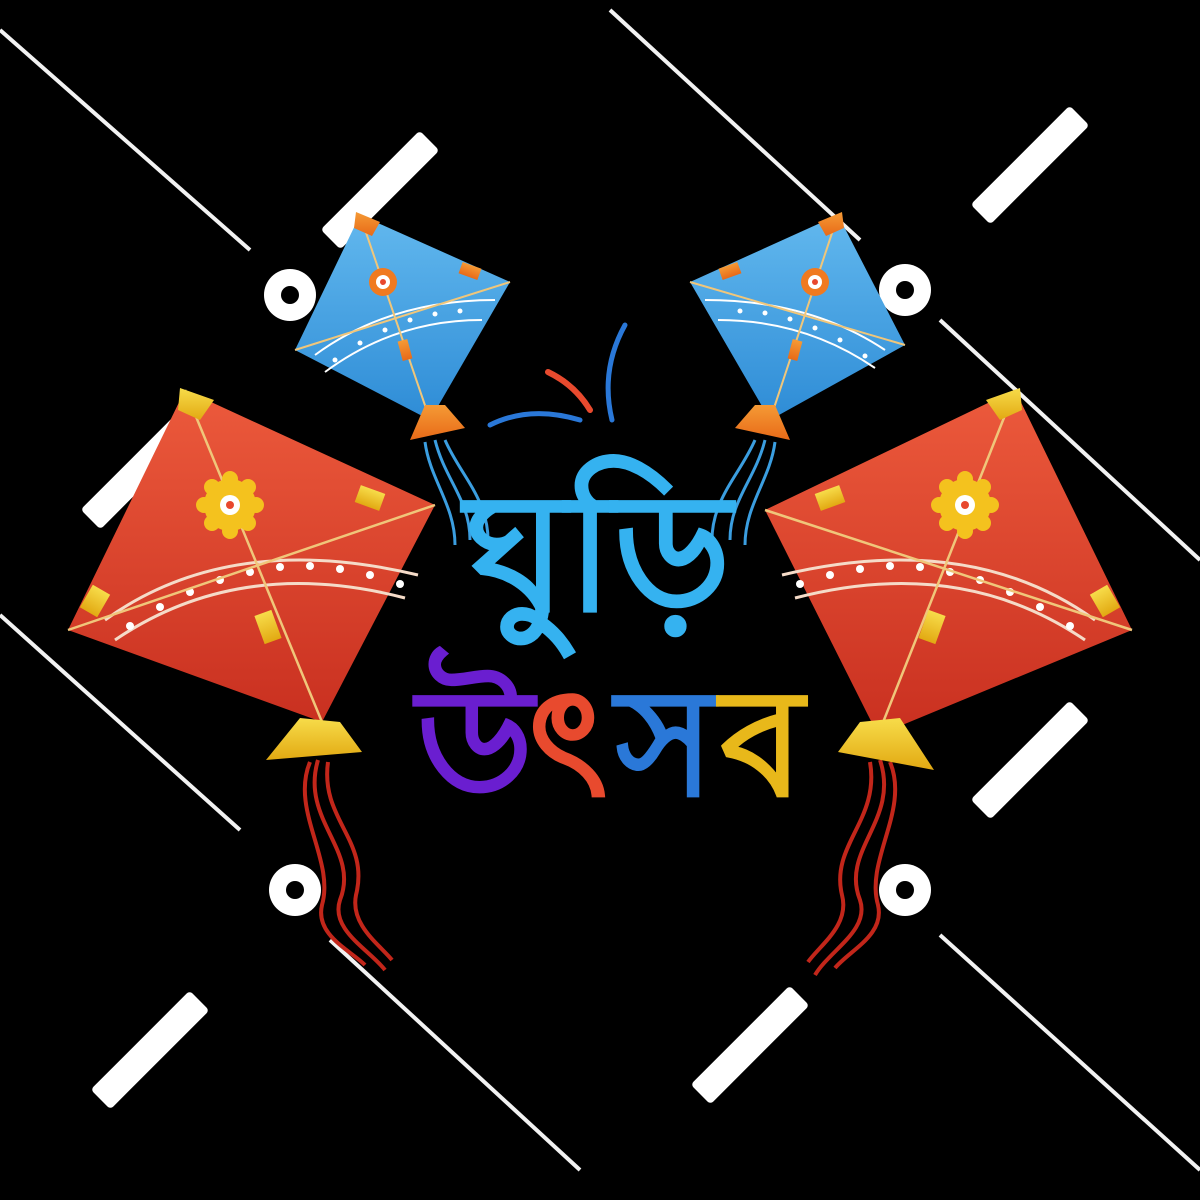  Describe the element at coordinates (664, 744) in the screenshot. I see `title-glyph-s: স` at that location.